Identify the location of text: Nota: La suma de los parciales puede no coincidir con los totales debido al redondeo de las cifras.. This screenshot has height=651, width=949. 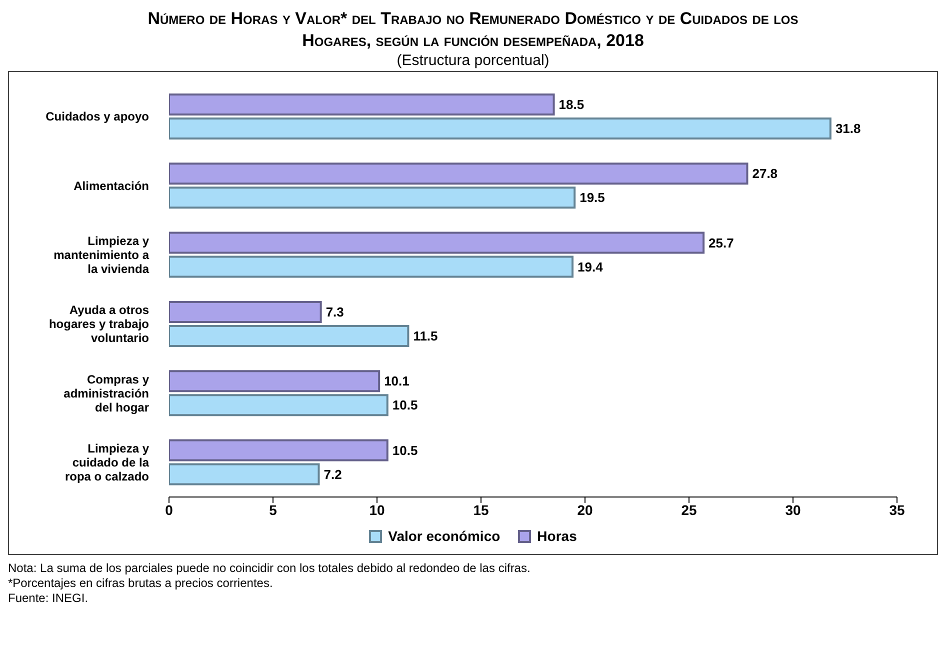
(270, 568).